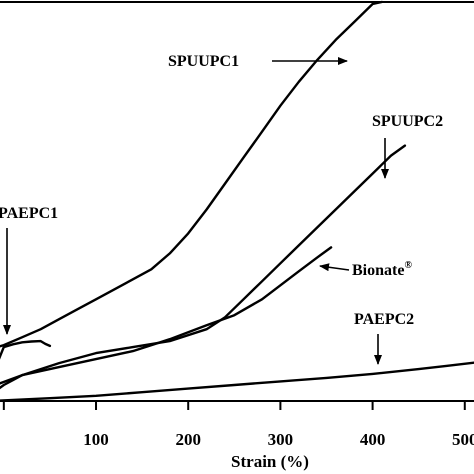 The image size is (474, 474). What do you see at coordinates (408, 265) in the screenshot?
I see `registered-mark: ®` at bounding box center [408, 265].